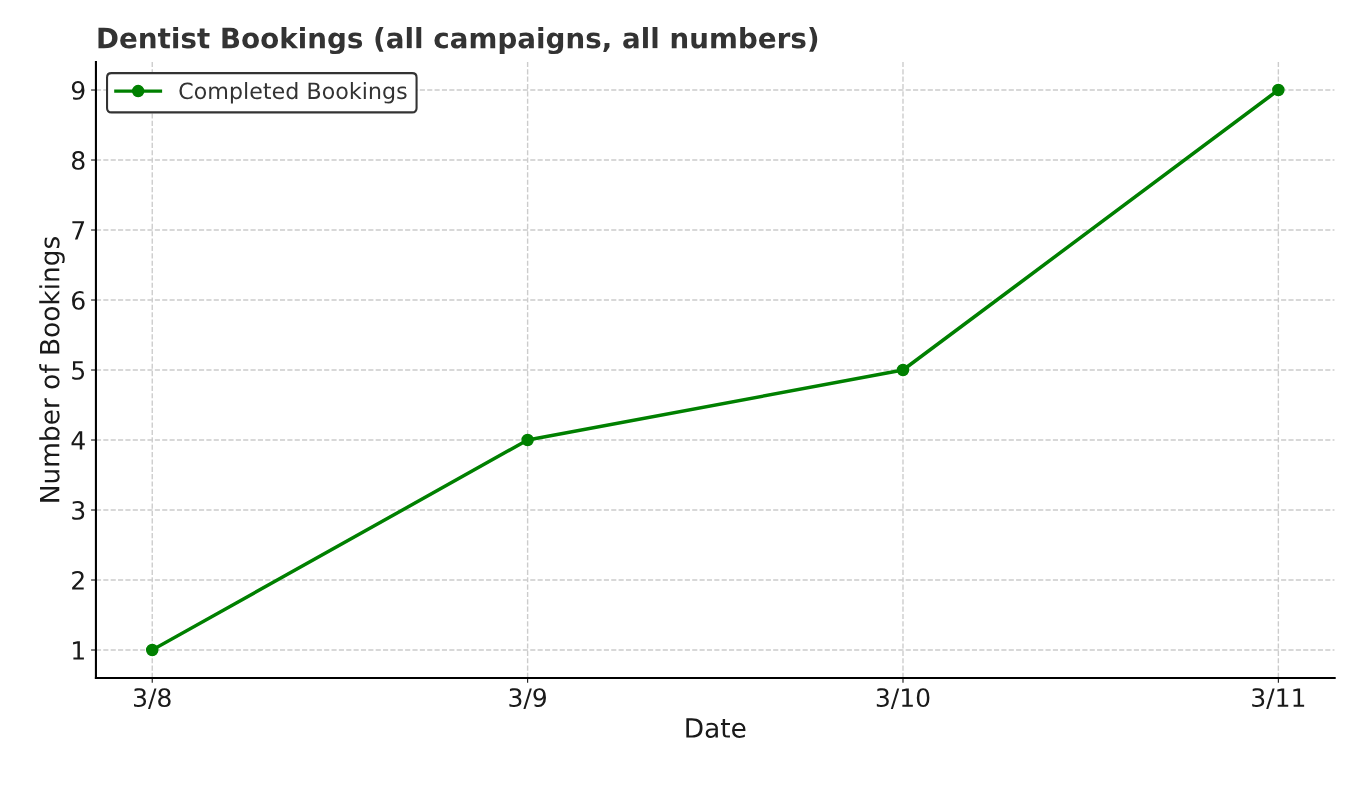 This screenshot has width=1355, height=785. Describe the element at coordinates (78, 160) in the screenshot. I see `y-tick-label: 8` at that location.